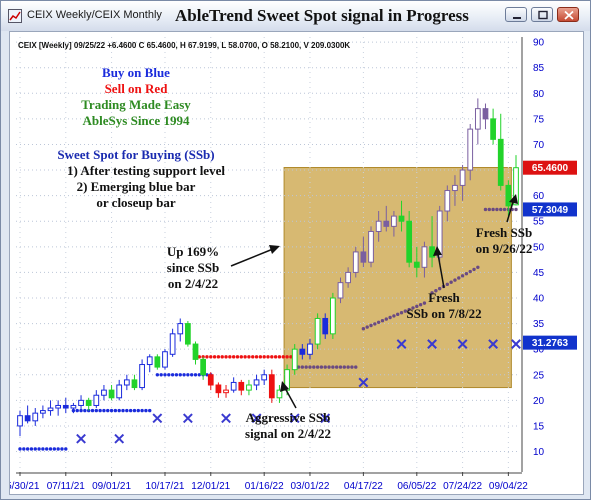  I want to click on legend-trading-made-easy: Trading Made Easy, so click(136, 104).